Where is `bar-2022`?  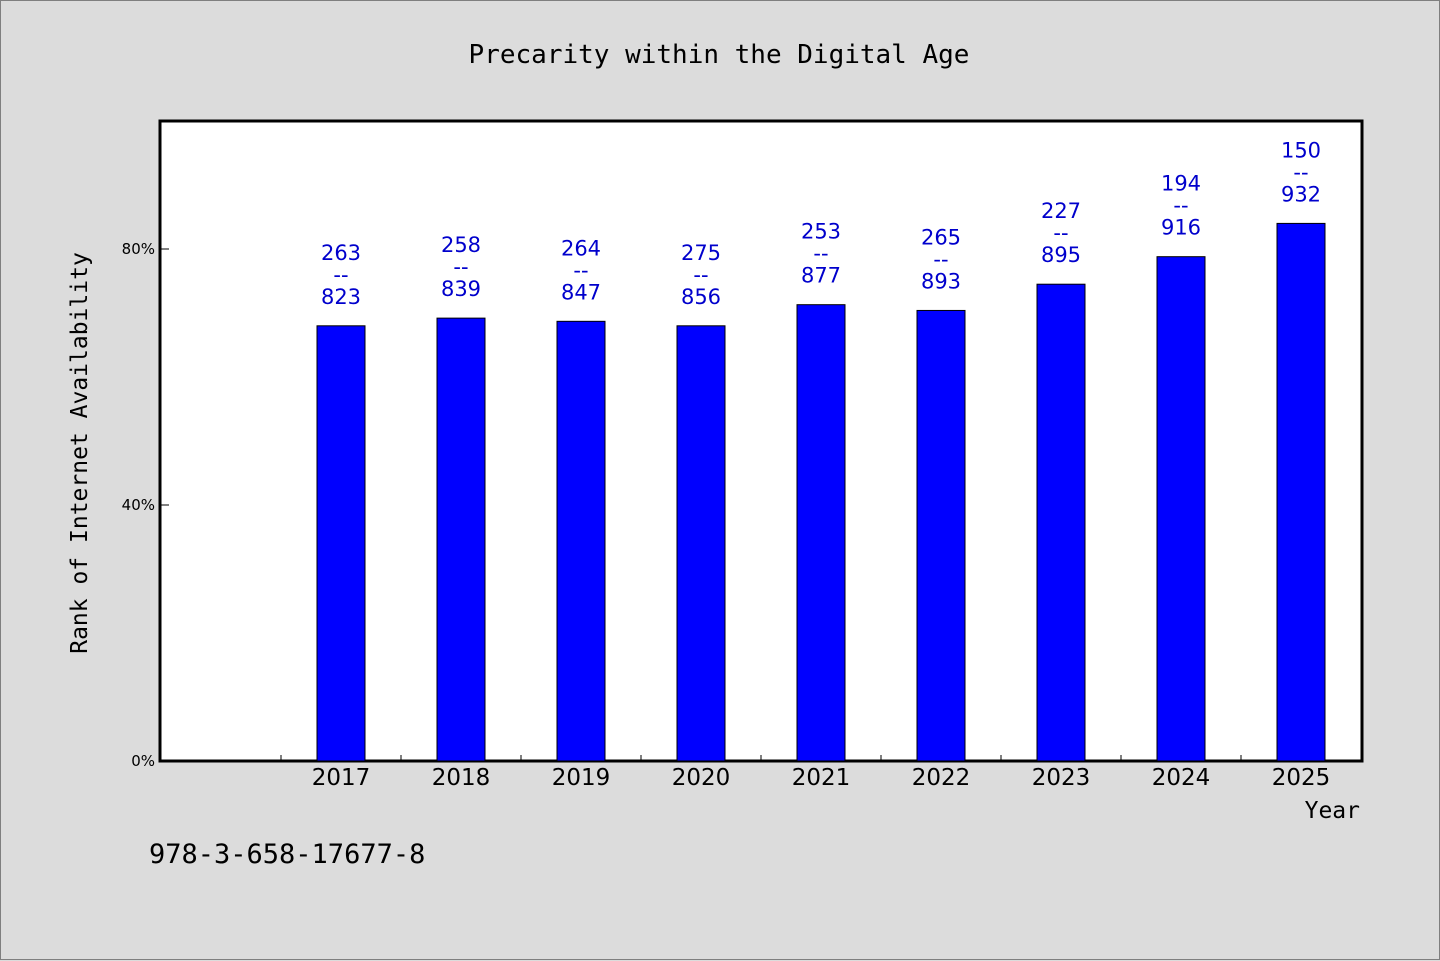
bar-2022 is located at coordinates (941, 535).